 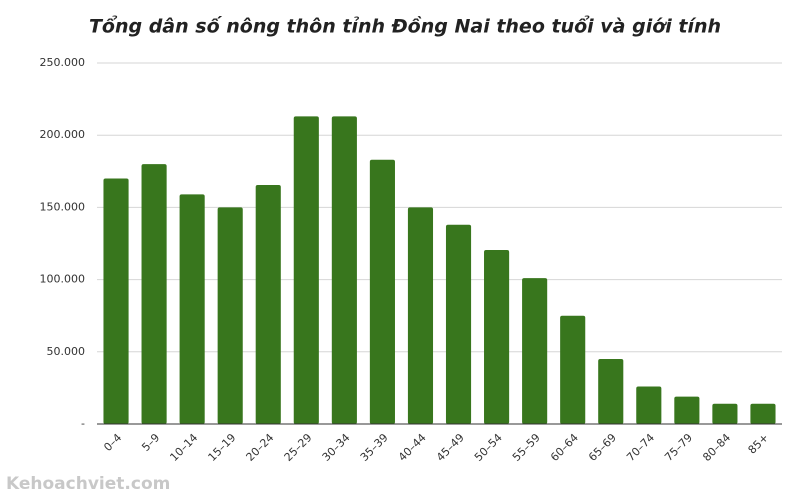 What do you see at coordinates (83, 423) in the screenshot?
I see `y-tick-label: -` at bounding box center [83, 423].